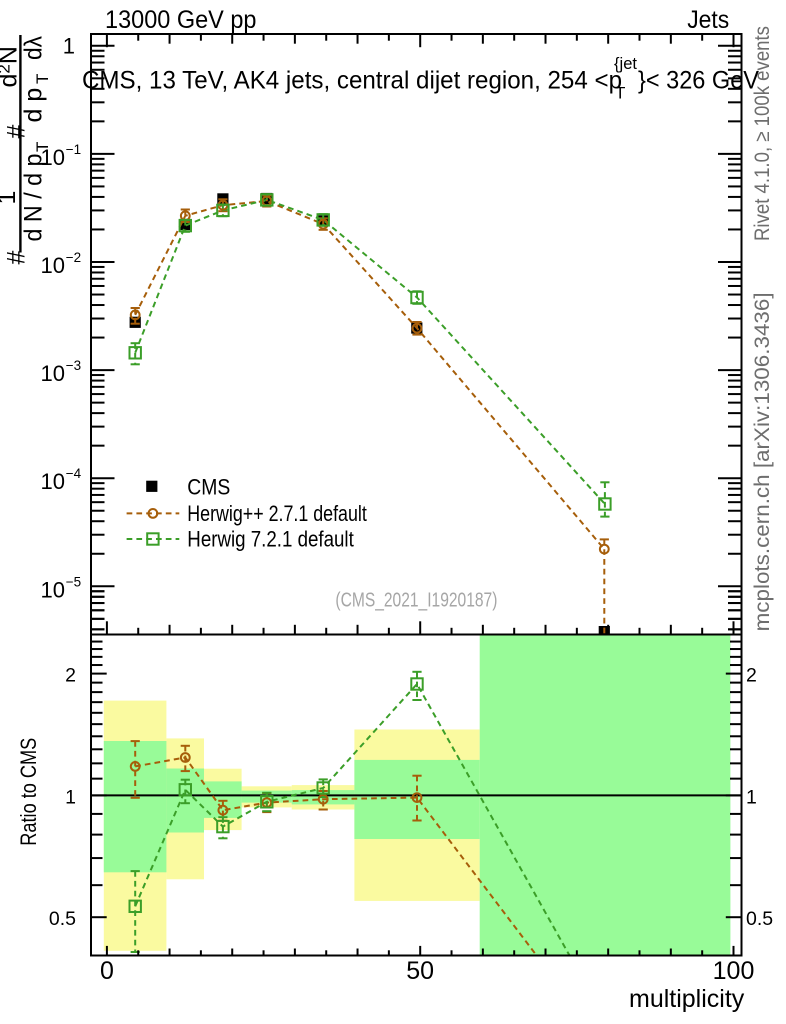 The height and width of the screenshot is (1024, 786). Describe the element at coordinates (762, 133) in the screenshot. I see `svg-text: Rivet 4.1.0, ≥ 100k events` at that location.